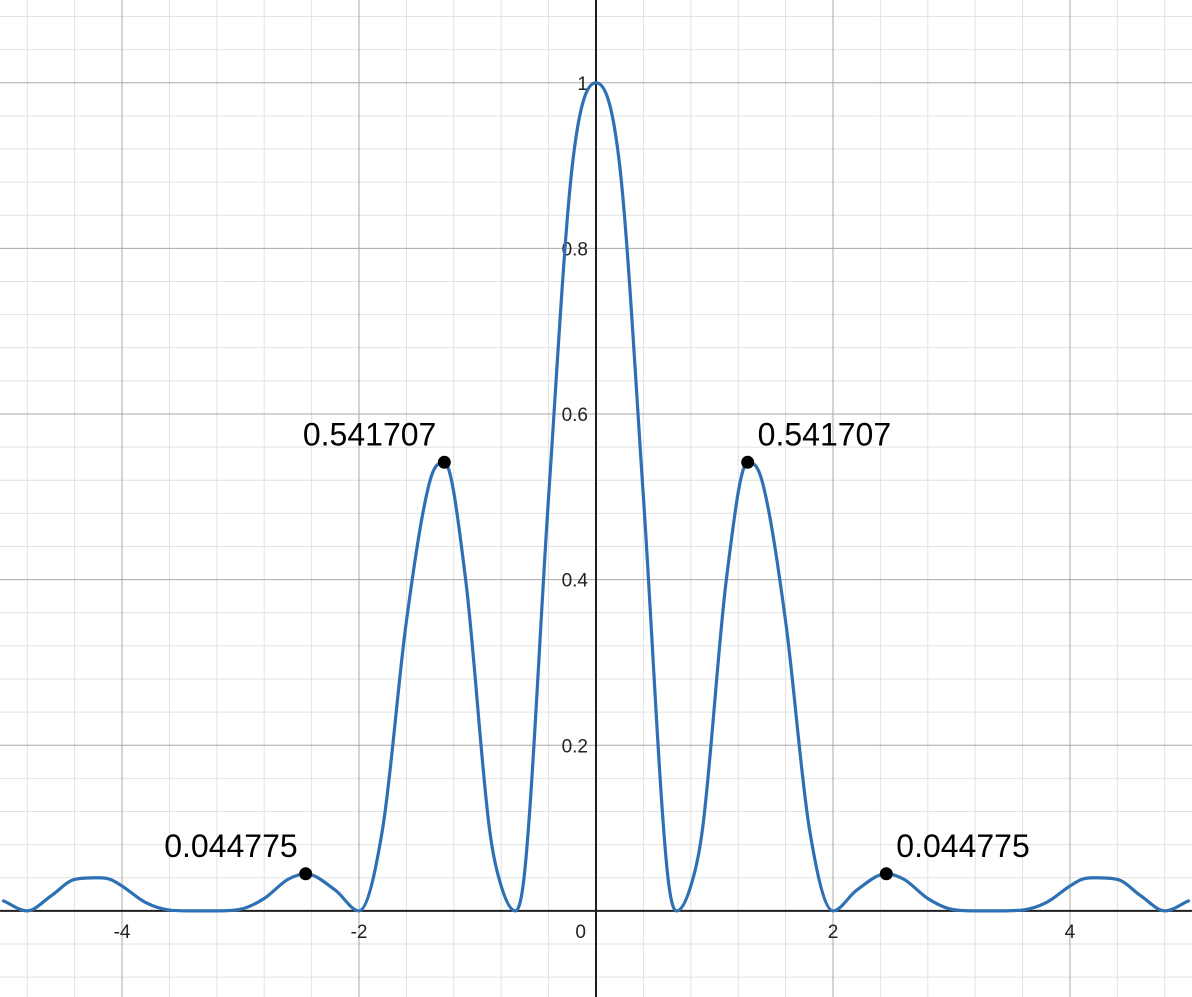 Image resolution: width=1192 pixels, height=997 pixels. Describe the element at coordinates (595, 932) in the screenshot. I see `x-axis-tick-labels: -4 -2 0 2 4` at that location.